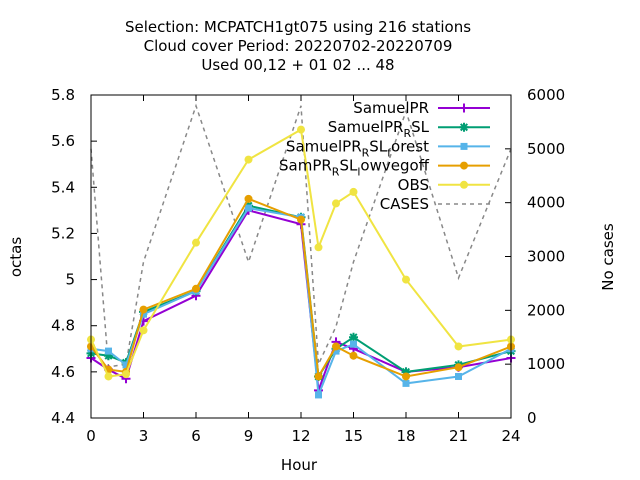 The image size is (640, 480). Describe the element at coordinates (405, 436) in the screenshot. I see `x-tick-label: 18` at that location.